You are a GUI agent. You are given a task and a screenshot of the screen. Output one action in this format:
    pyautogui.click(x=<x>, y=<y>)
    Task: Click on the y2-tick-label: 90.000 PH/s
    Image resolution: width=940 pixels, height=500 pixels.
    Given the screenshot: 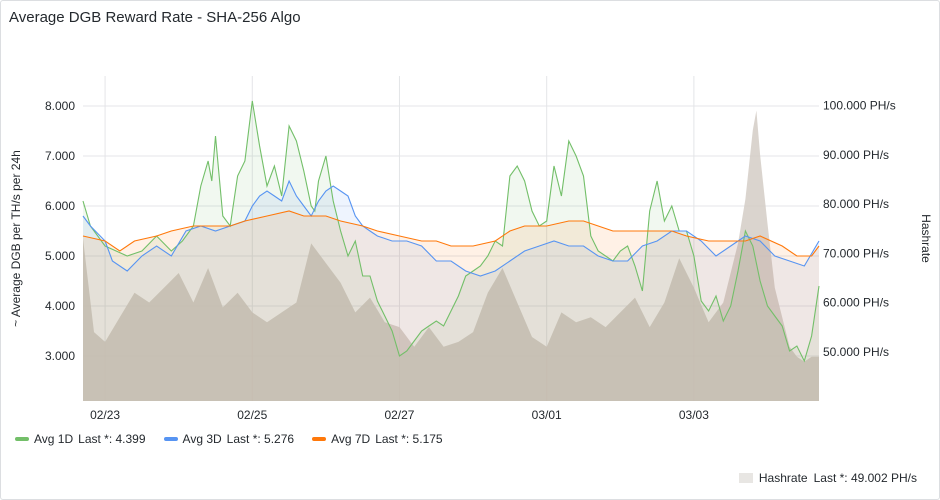 What is the action you would take?
    pyautogui.click(x=856, y=155)
    